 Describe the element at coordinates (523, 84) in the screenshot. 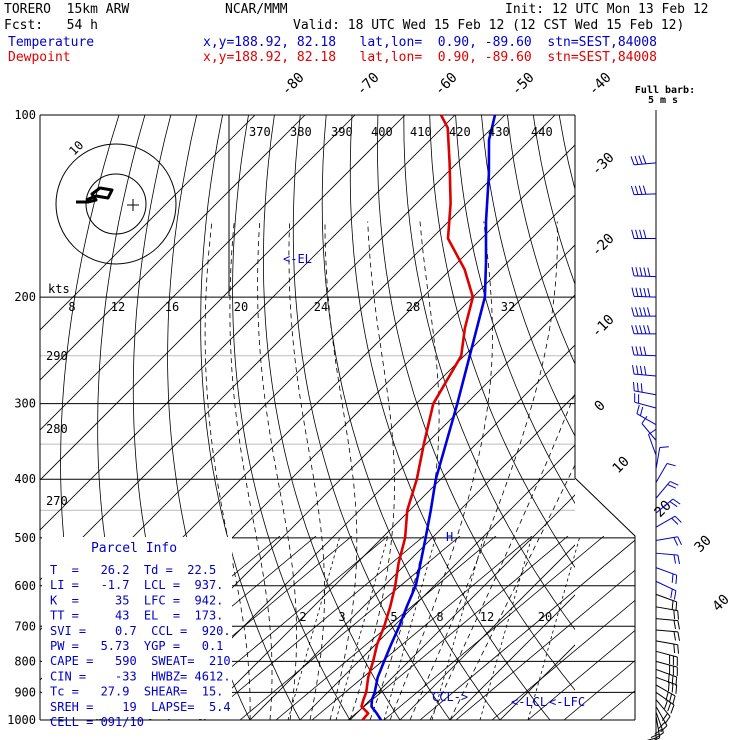

I see `isotherm-label: -50` at that location.